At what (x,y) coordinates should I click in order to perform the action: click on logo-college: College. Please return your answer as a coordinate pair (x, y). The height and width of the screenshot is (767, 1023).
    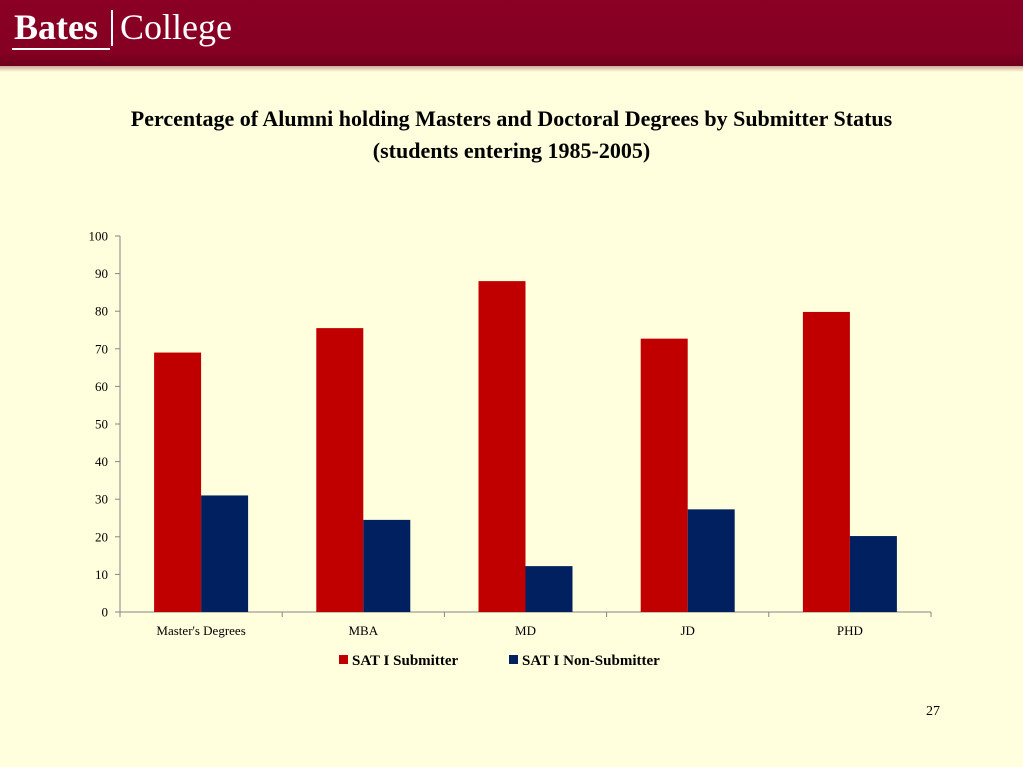
    Looking at the image, I should click on (176, 27).